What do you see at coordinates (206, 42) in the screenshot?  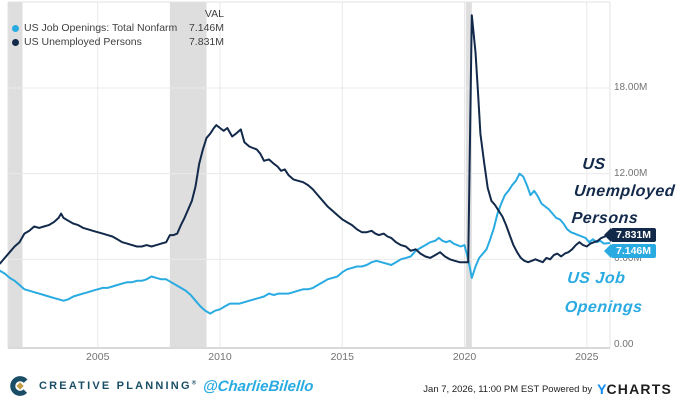 I see `legend-value-unemployed: 7.831M` at bounding box center [206, 42].